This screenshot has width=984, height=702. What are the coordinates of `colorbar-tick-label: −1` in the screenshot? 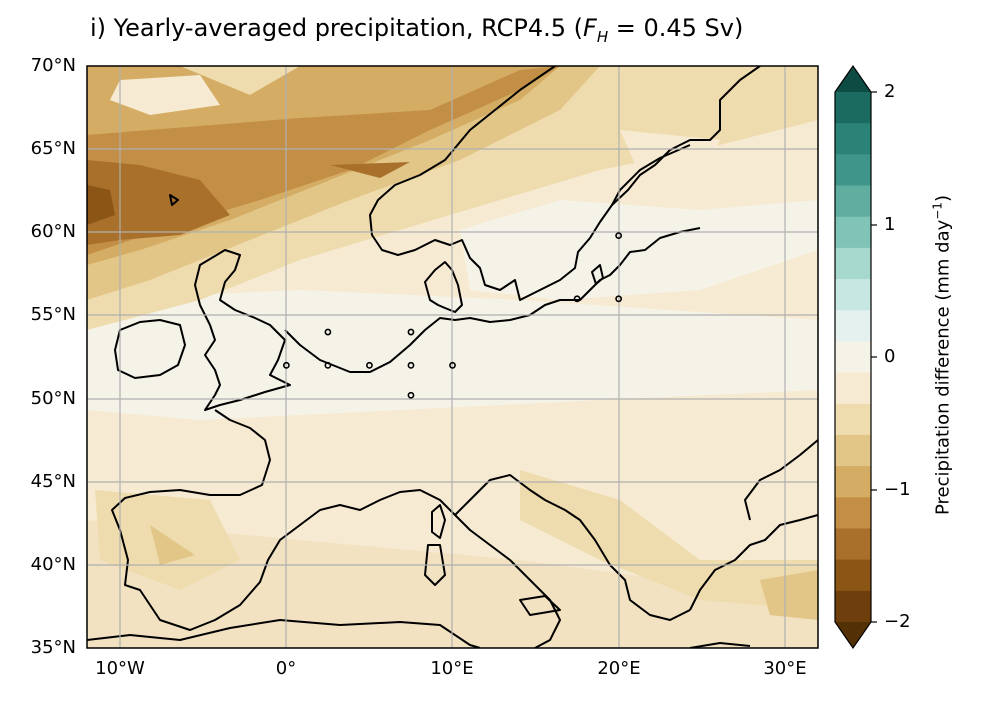 It's located at (897, 489).